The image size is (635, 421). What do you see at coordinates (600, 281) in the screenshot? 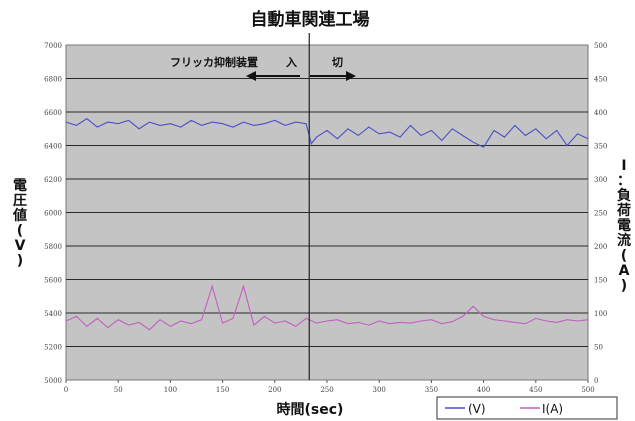
I see `y-right-tick-label: 150` at bounding box center [600, 281].